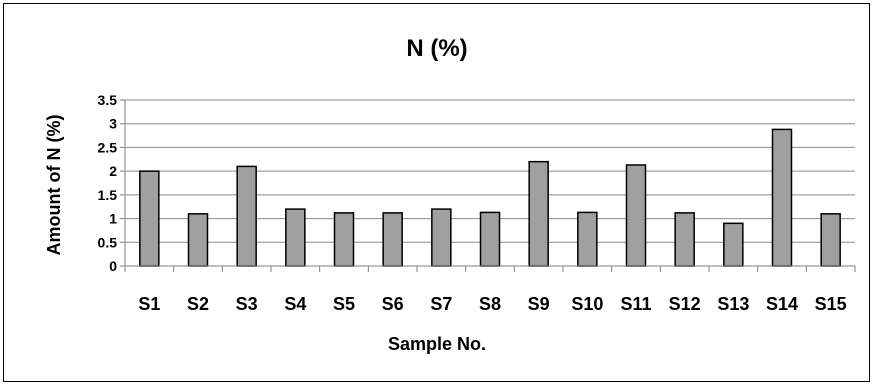 The width and height of the screenshot is (875, 387). What do you see at coordinates (441, 304) in the screenshot?
I see `x-tick-label-s7: S7` at bounding box center [441, 304].